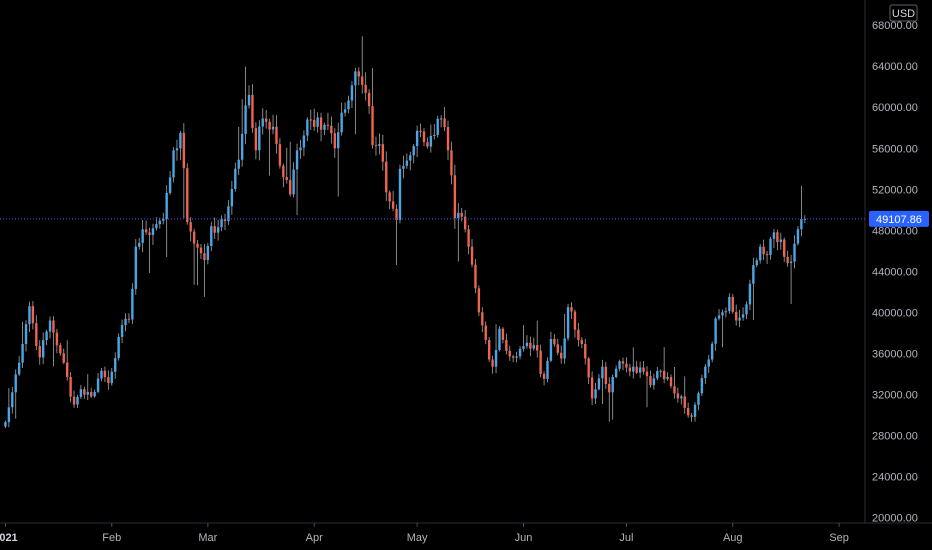 This screenshot has width=932, height=550. I want to click on y-tick-label: 20000.00, so click(895, 518).